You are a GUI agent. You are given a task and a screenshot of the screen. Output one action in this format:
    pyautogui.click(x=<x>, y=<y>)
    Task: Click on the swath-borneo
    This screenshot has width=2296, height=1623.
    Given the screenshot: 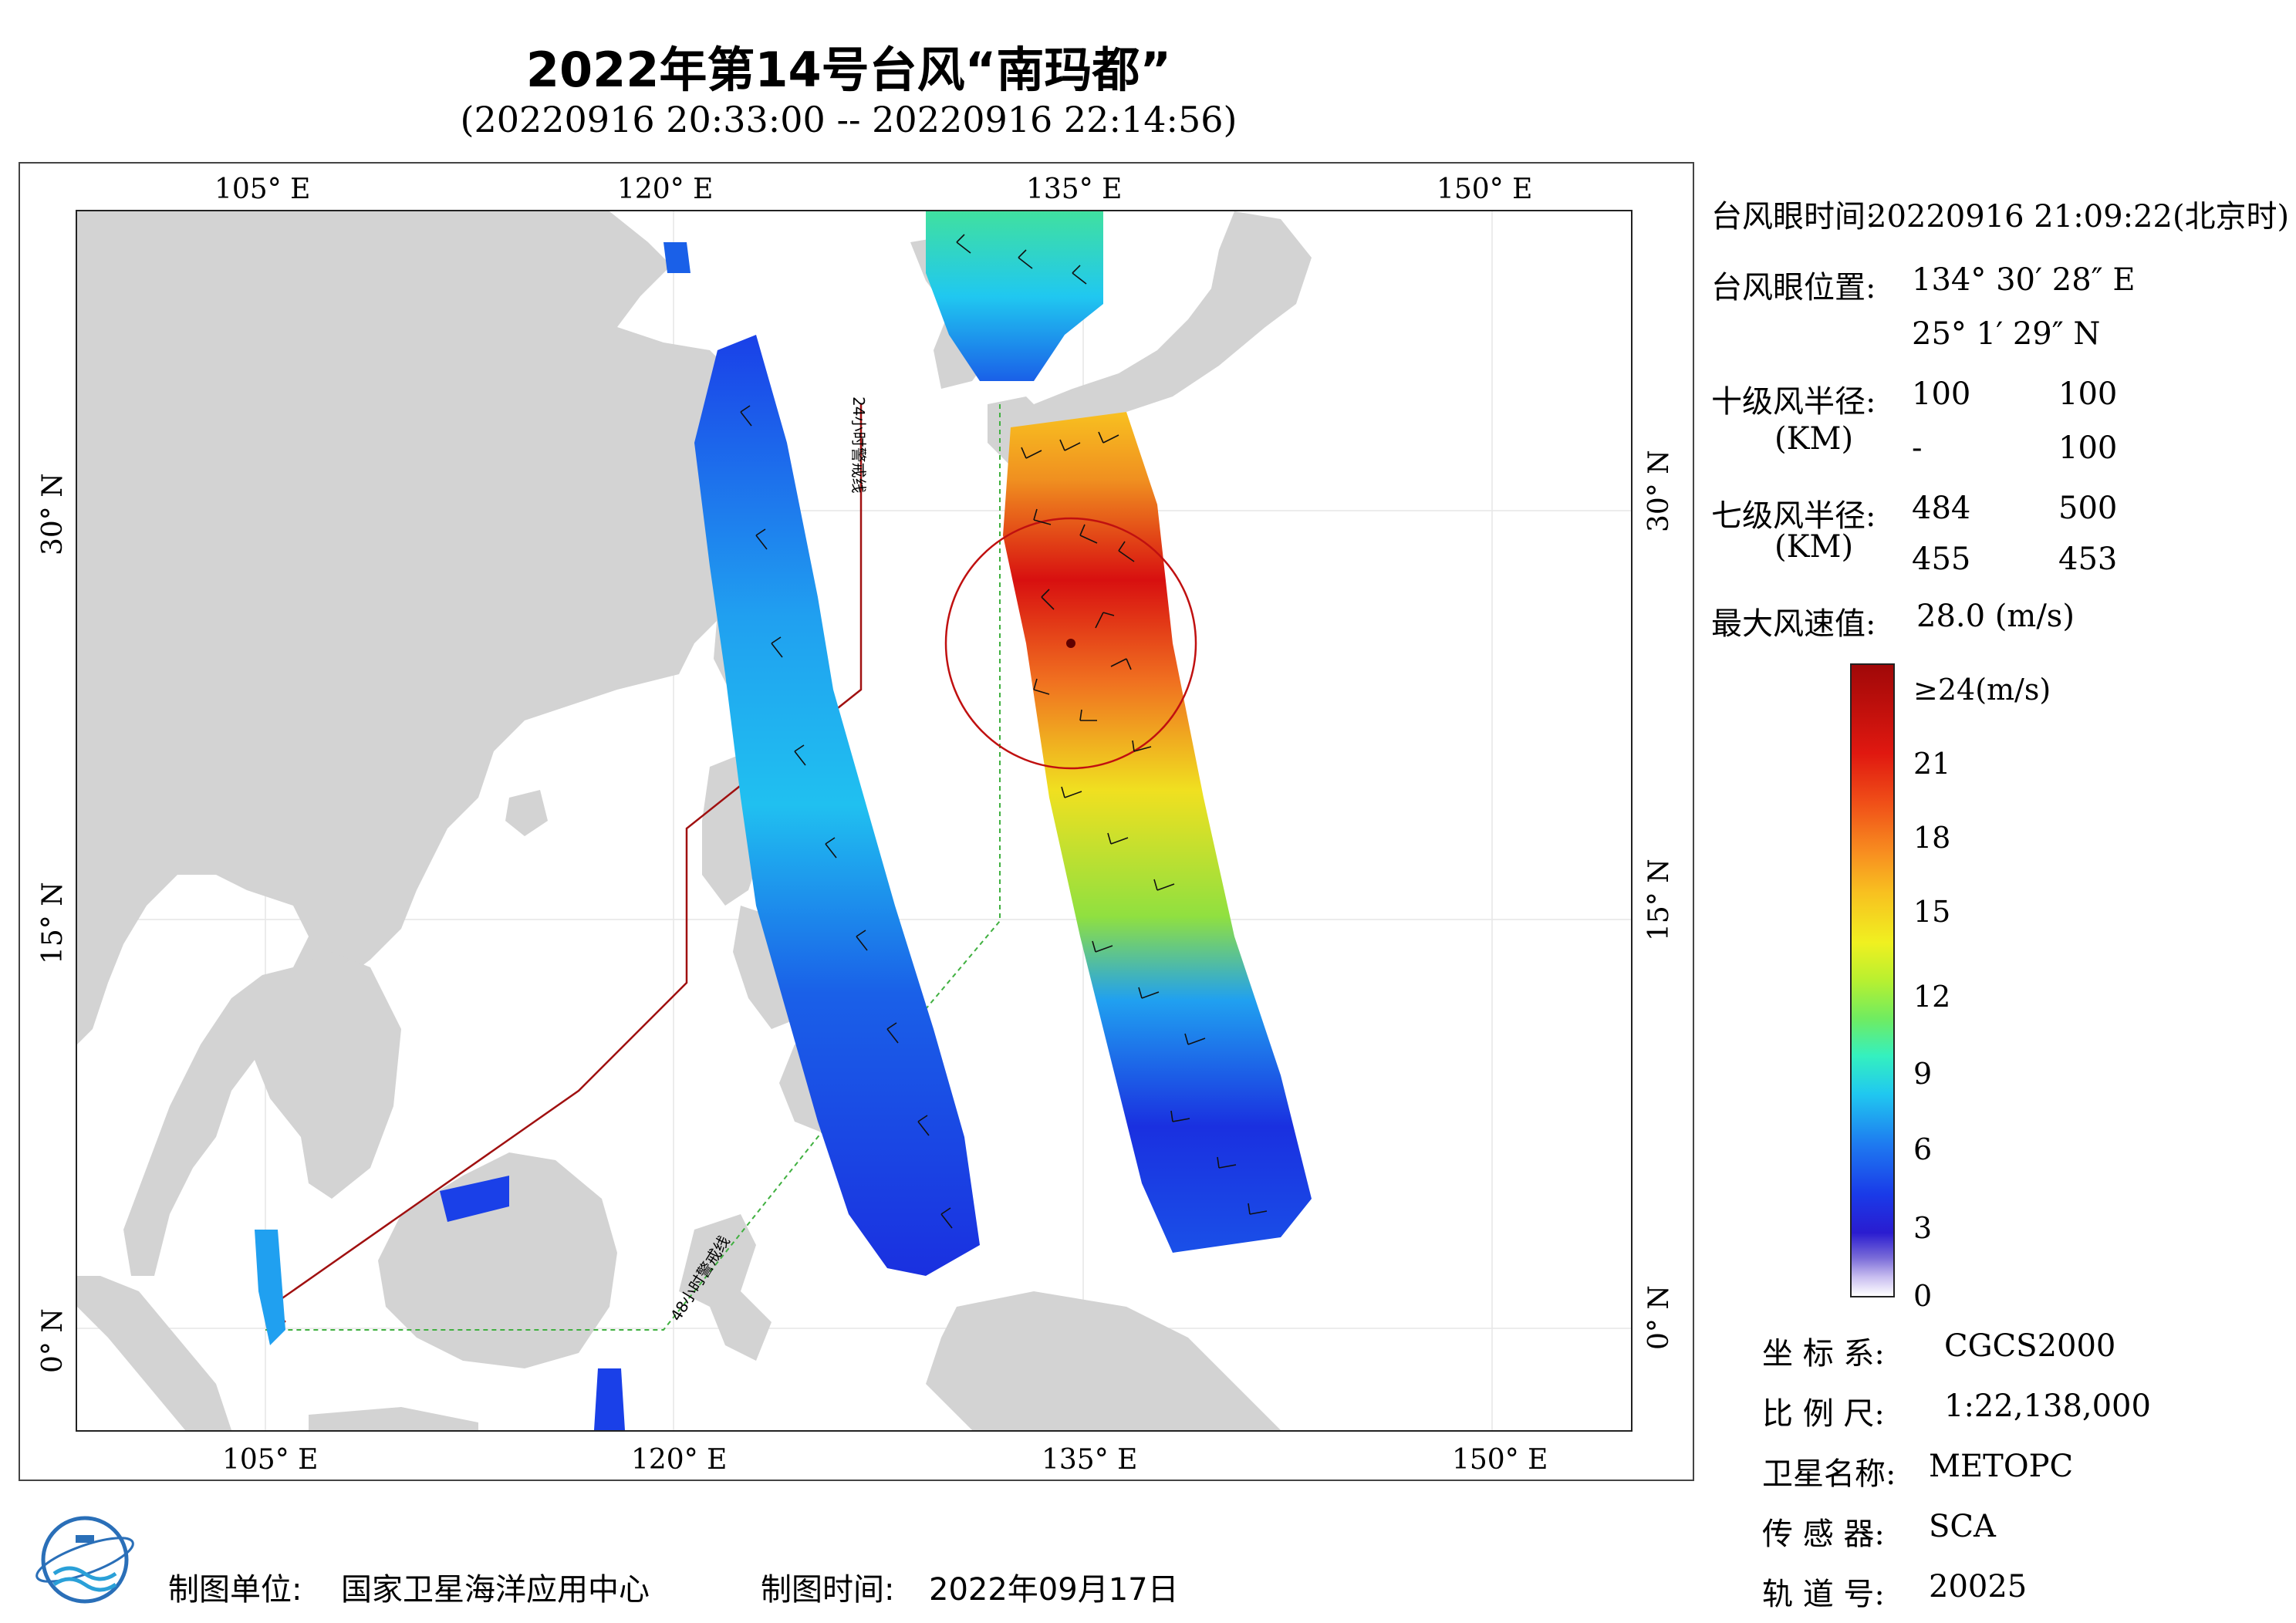 What is the action you would take?
    pyautogui.click(x=474, y=1199)
    